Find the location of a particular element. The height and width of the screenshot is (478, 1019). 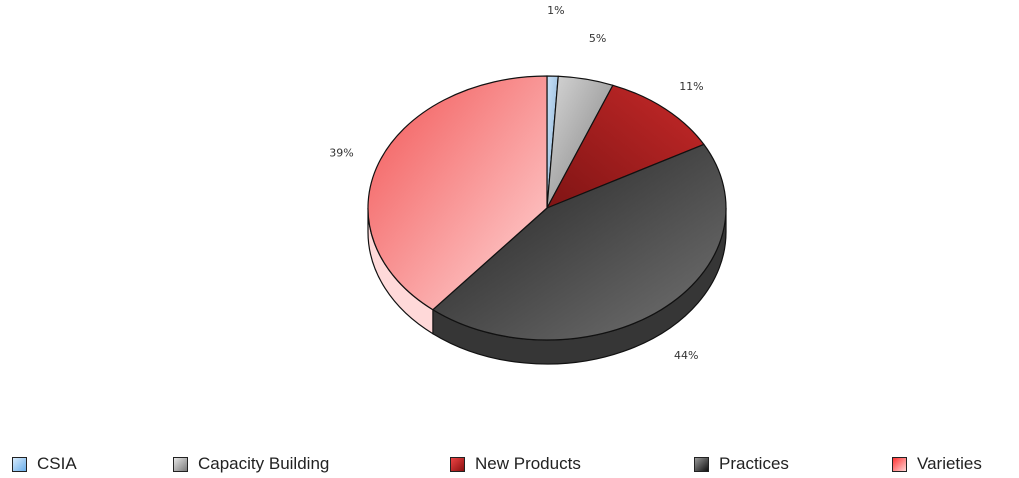

legend-swatch-new-products is located at coordinates (457, 464).